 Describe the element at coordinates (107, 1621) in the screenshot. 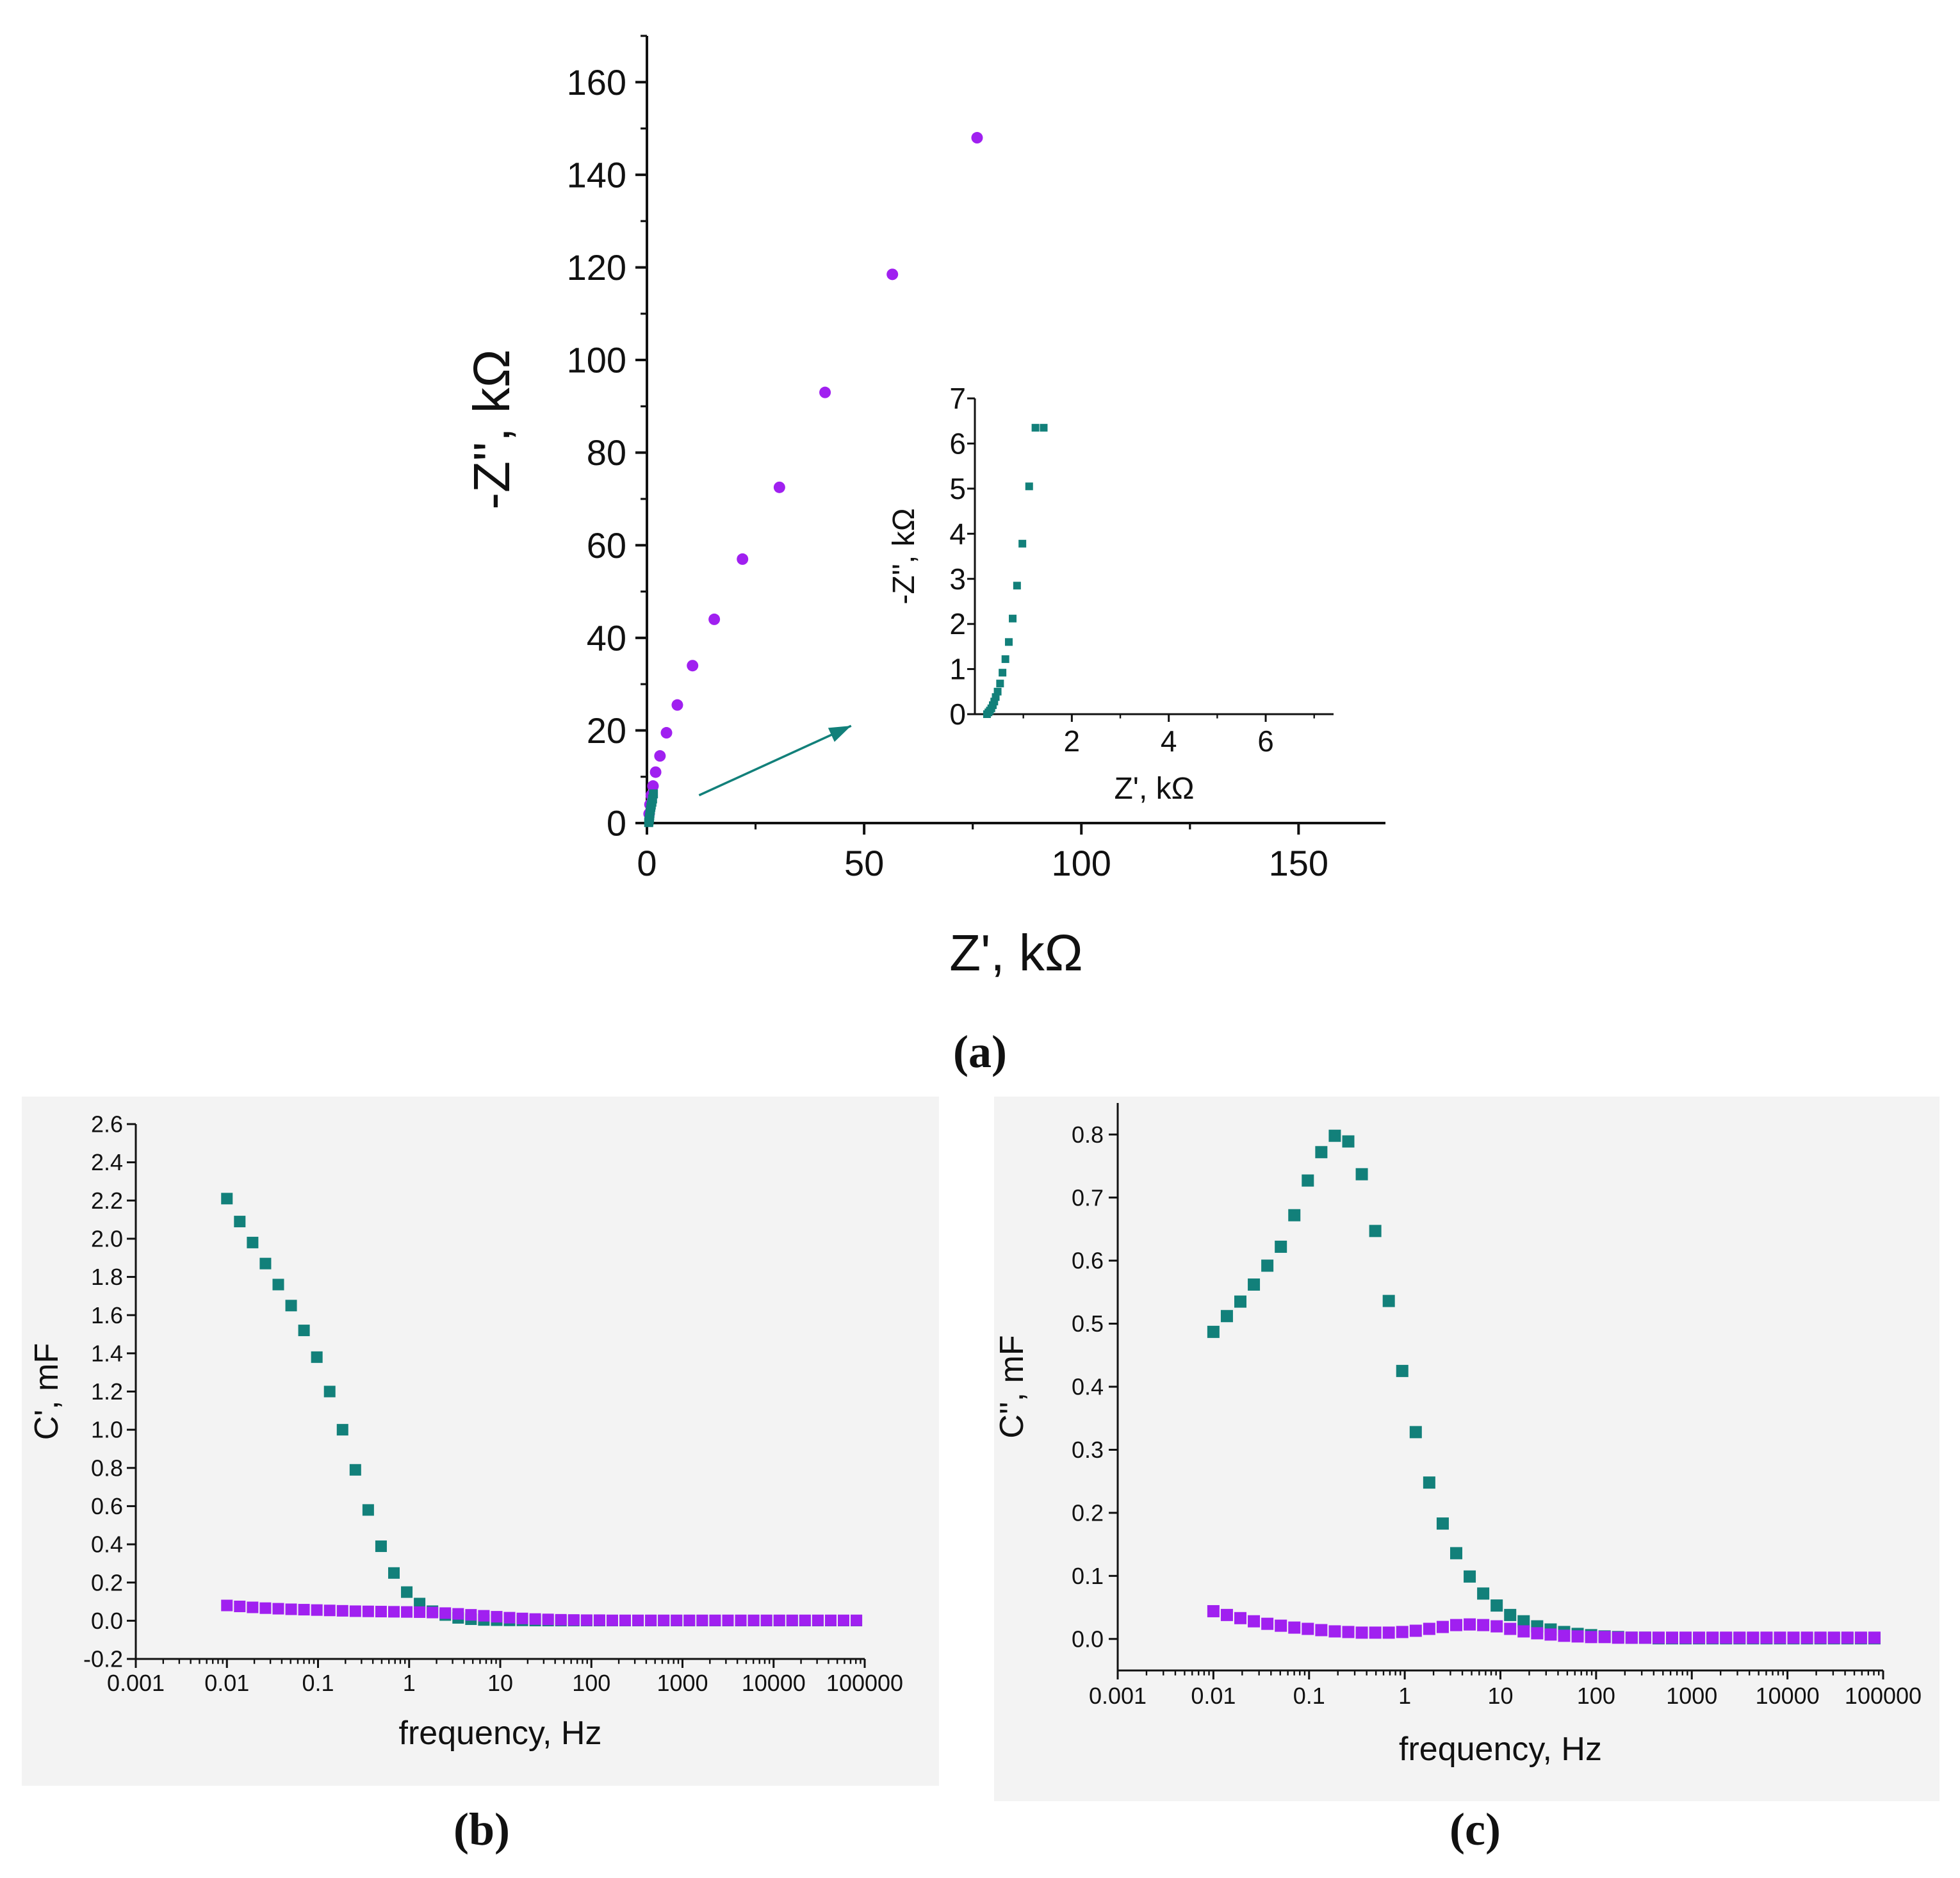

I see `panel-b-y-tick-label: 0.0` at that location.